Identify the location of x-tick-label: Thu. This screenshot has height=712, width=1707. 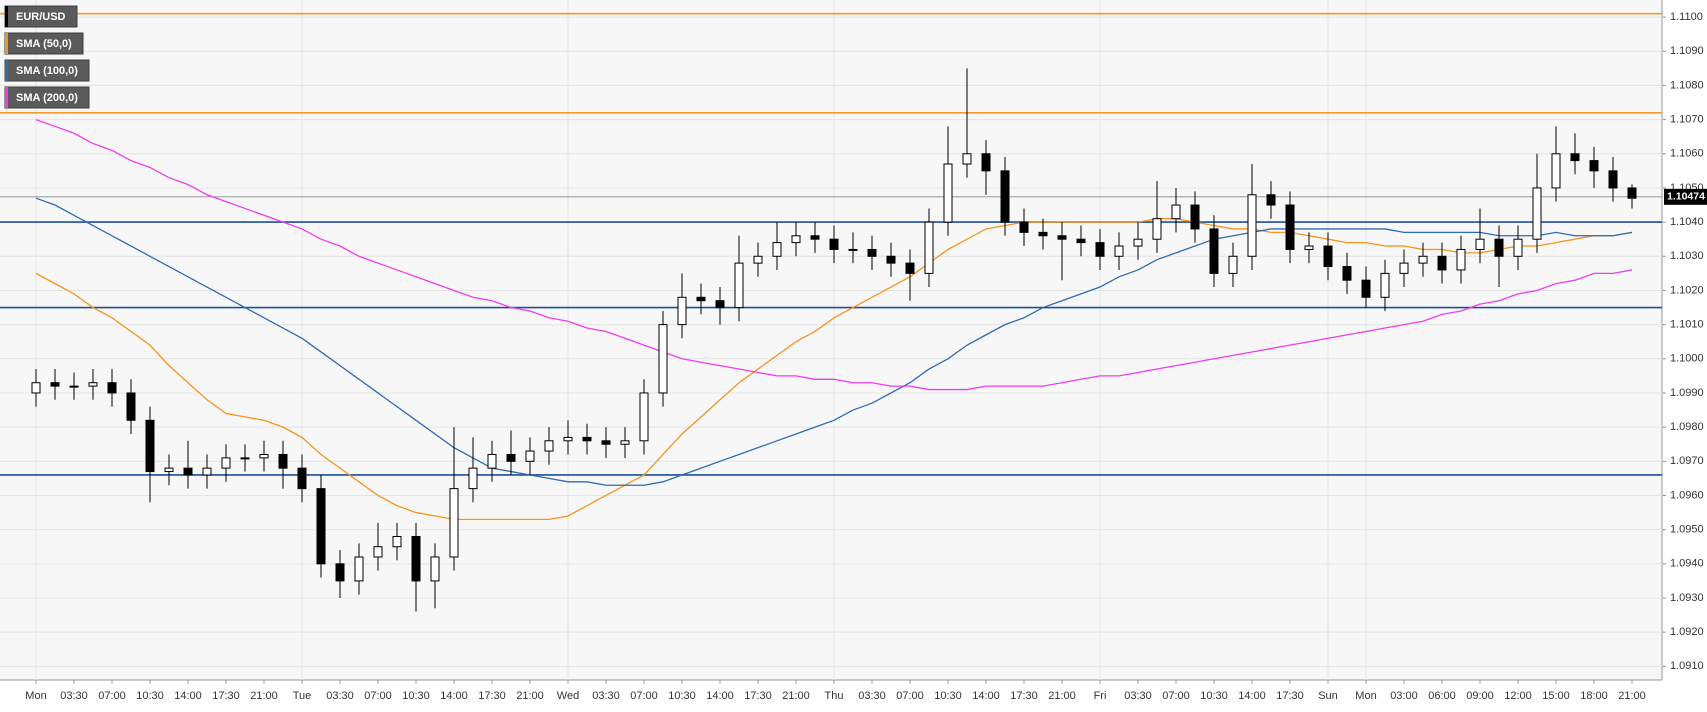
(834, 696).